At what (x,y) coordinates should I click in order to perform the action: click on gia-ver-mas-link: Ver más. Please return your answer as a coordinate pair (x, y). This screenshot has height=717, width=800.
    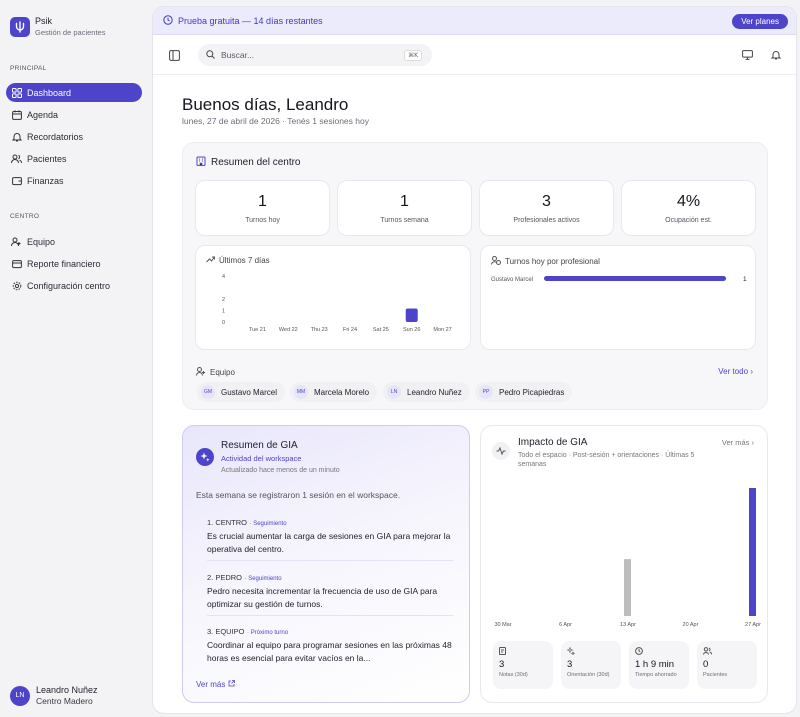
    Looking at the image, I should click on (215, 684).